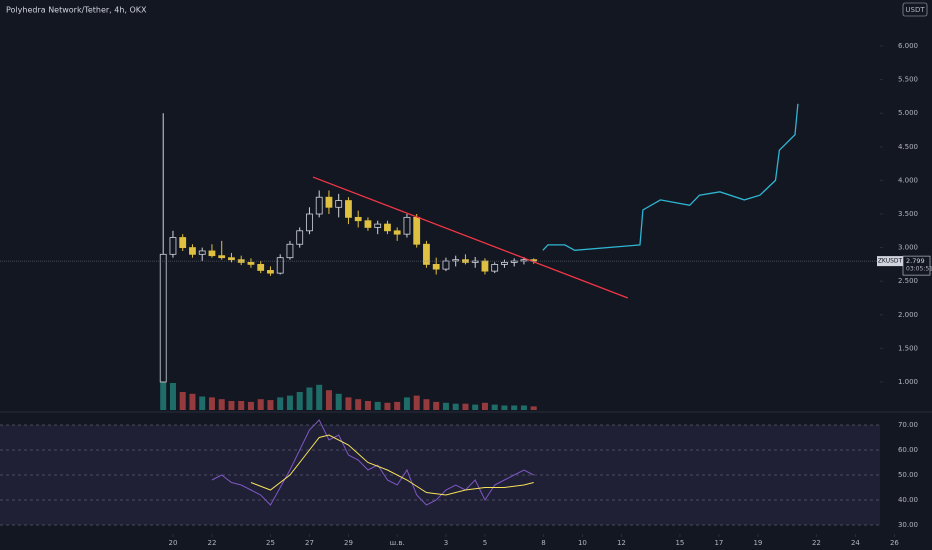  Describe the element at coordinates (908, 475) in the screenshot. I see `y-tick-label: 50.00` at that location.